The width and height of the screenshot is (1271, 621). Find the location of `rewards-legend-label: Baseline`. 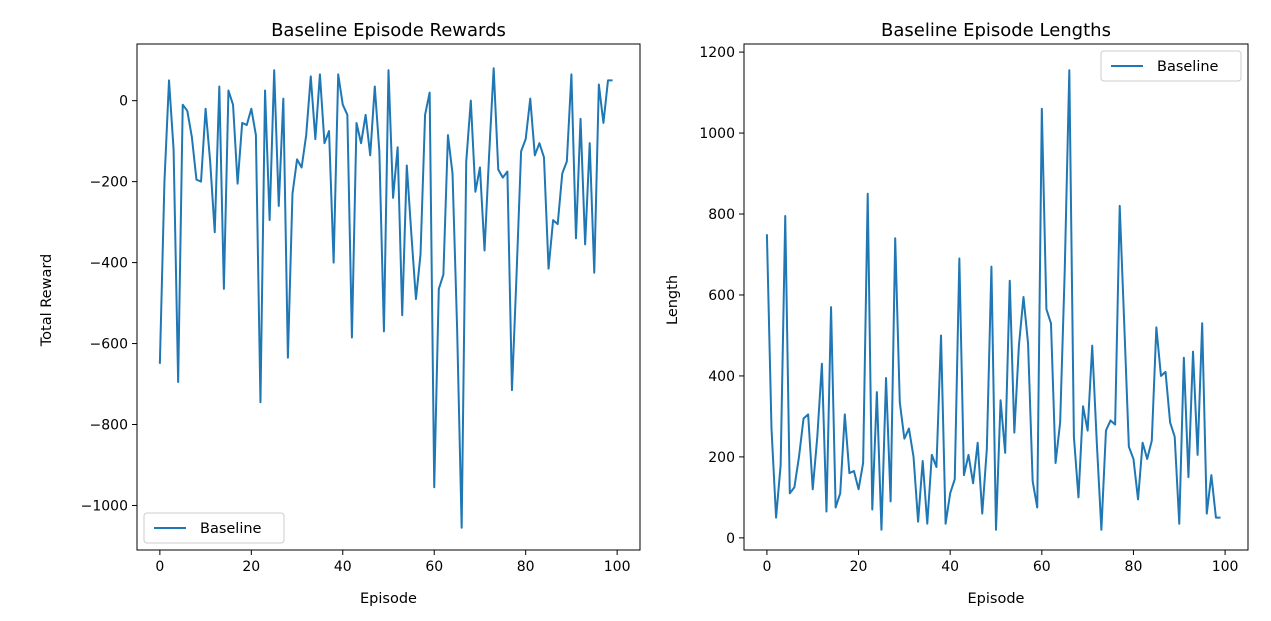

rewards-legend-label: Baseline is located at coordinates (231, 529).